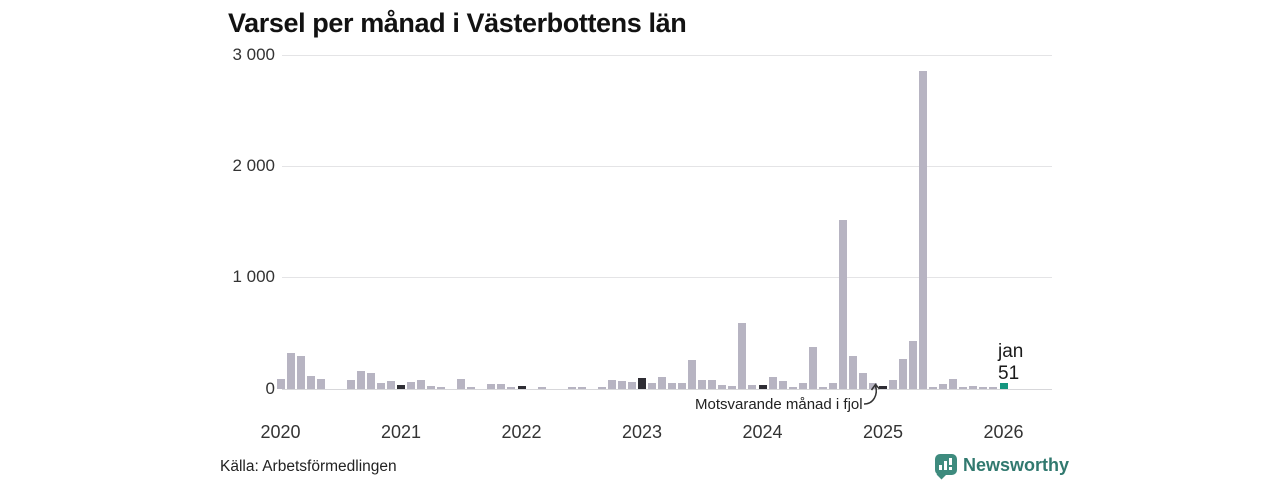 Image resolution: width=1280 pixels, height=480 pixels. I want to click on source-credit: Källa: Arbetsförmedlingen, so click(308, 466).